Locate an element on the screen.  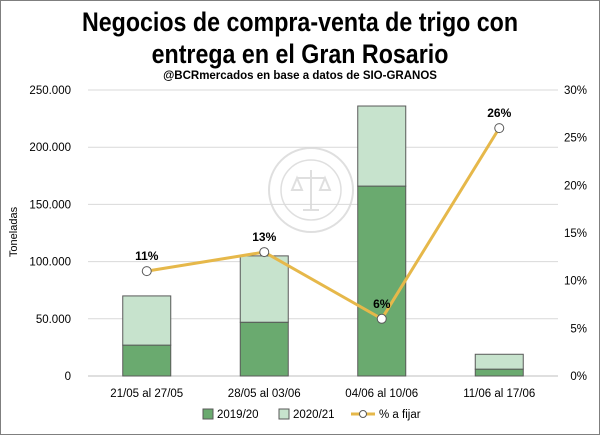
y-axis-title: Toneladas is located at coordinates (14, 231).